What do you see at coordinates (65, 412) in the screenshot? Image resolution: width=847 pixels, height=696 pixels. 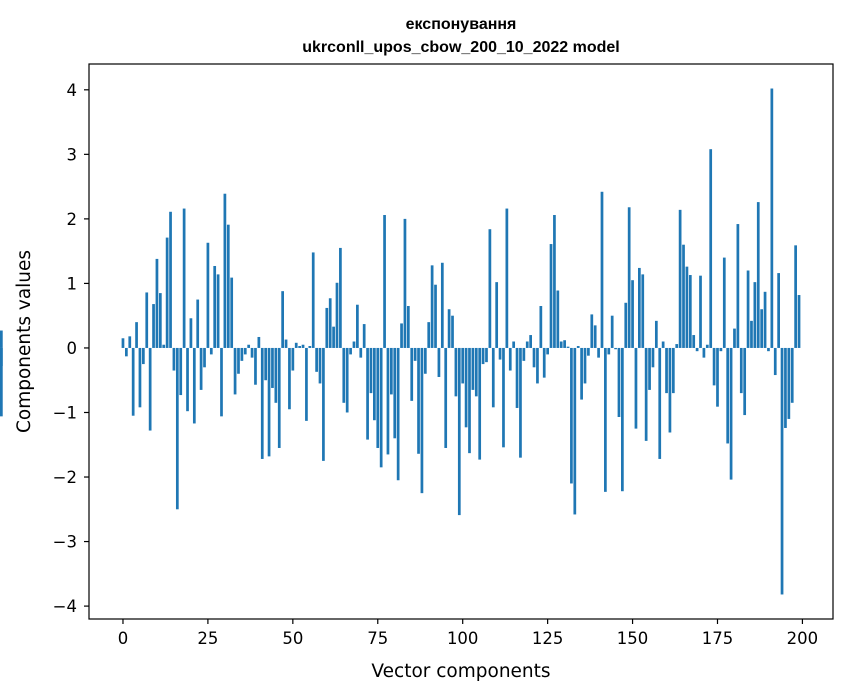 I see `y-tick-label: −1` at bounding box center [65, 412].